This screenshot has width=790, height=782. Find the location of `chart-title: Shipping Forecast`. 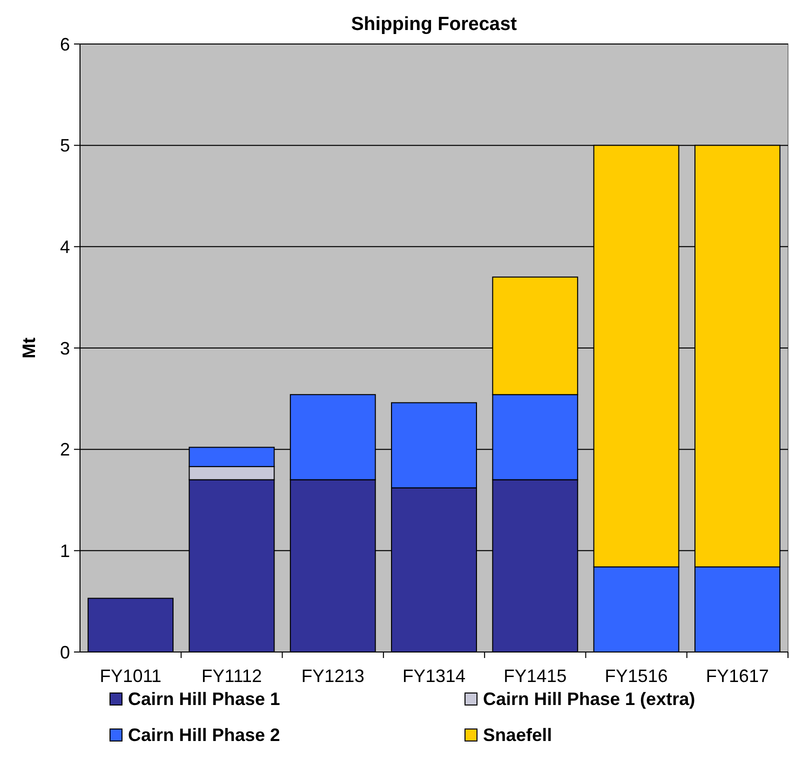

chart-title: Shipping Forecast is located at coordinates (434, 24).